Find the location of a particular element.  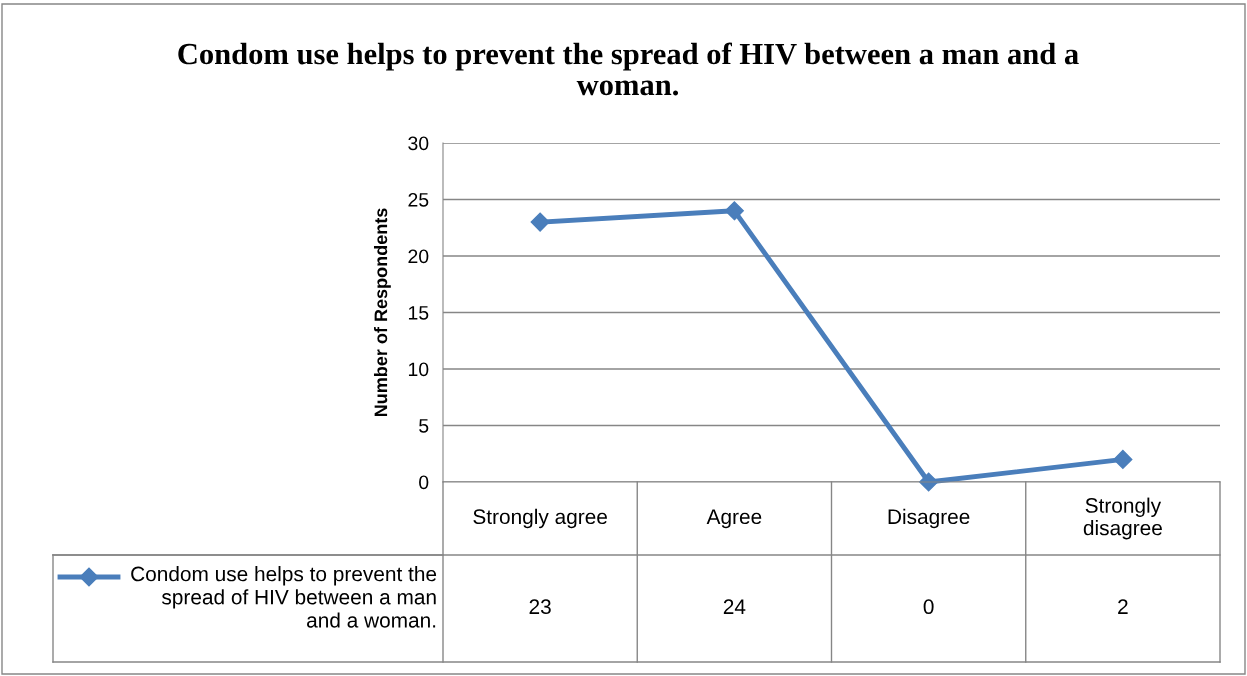

data-label: 0 is located at coordinates (928, 607).